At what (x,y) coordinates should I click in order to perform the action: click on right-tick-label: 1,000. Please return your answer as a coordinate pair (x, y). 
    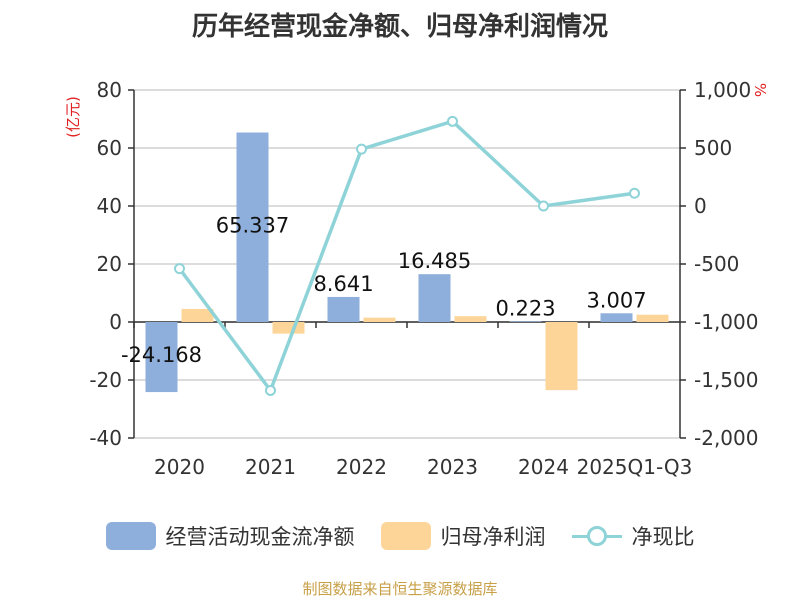
    Looking at the image, I should click on (722, 90).